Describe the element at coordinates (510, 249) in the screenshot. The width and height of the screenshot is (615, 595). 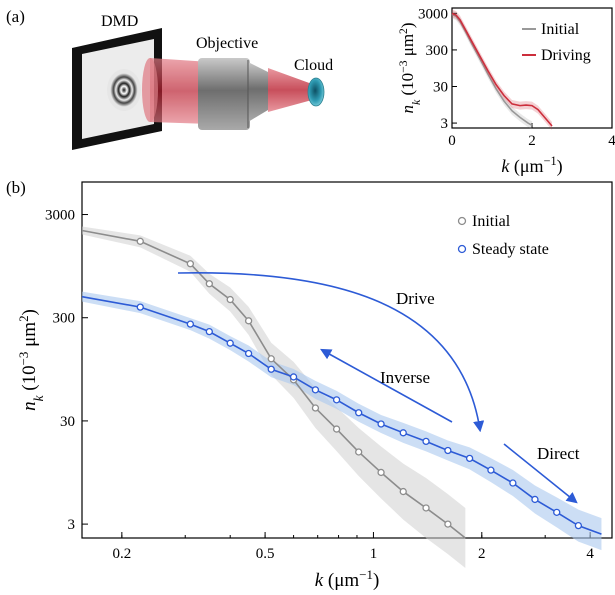
I see `legend-label: Steady state` at that location.